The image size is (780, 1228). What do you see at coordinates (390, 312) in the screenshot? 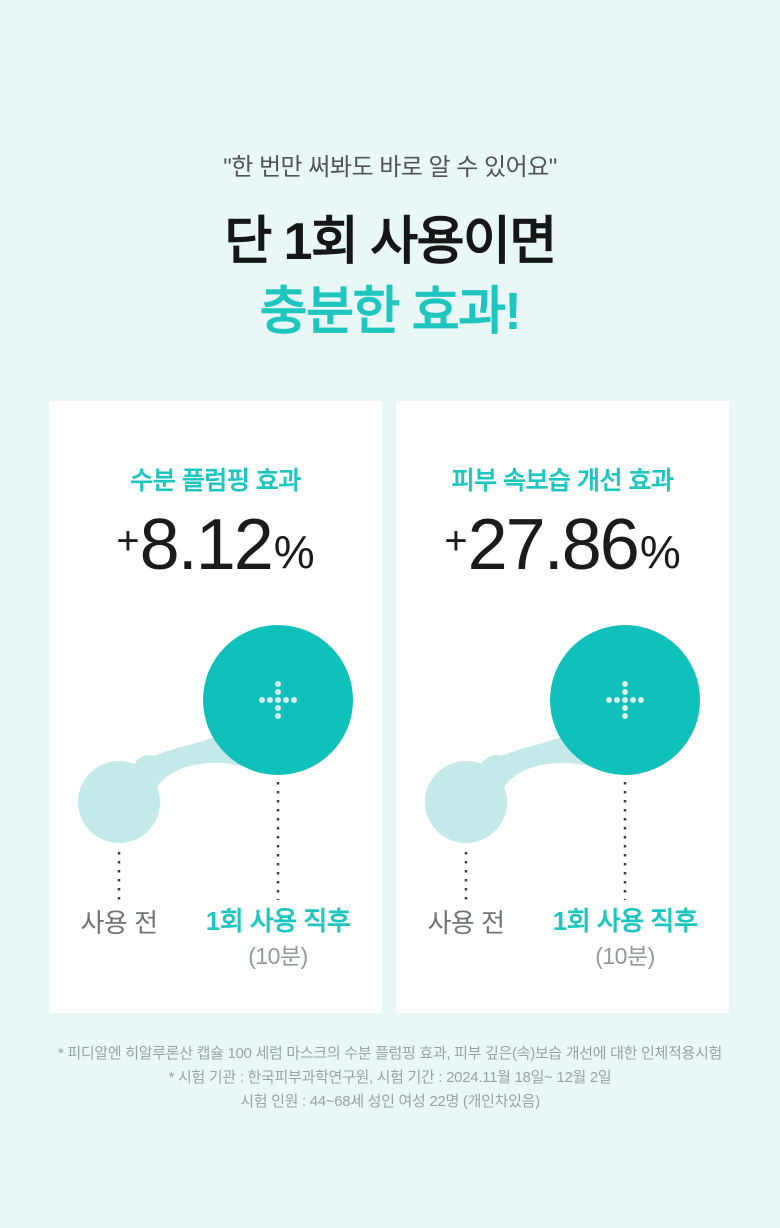
I see `main-title-line2: 충분한 효과!` at bounding box center [390, 312].